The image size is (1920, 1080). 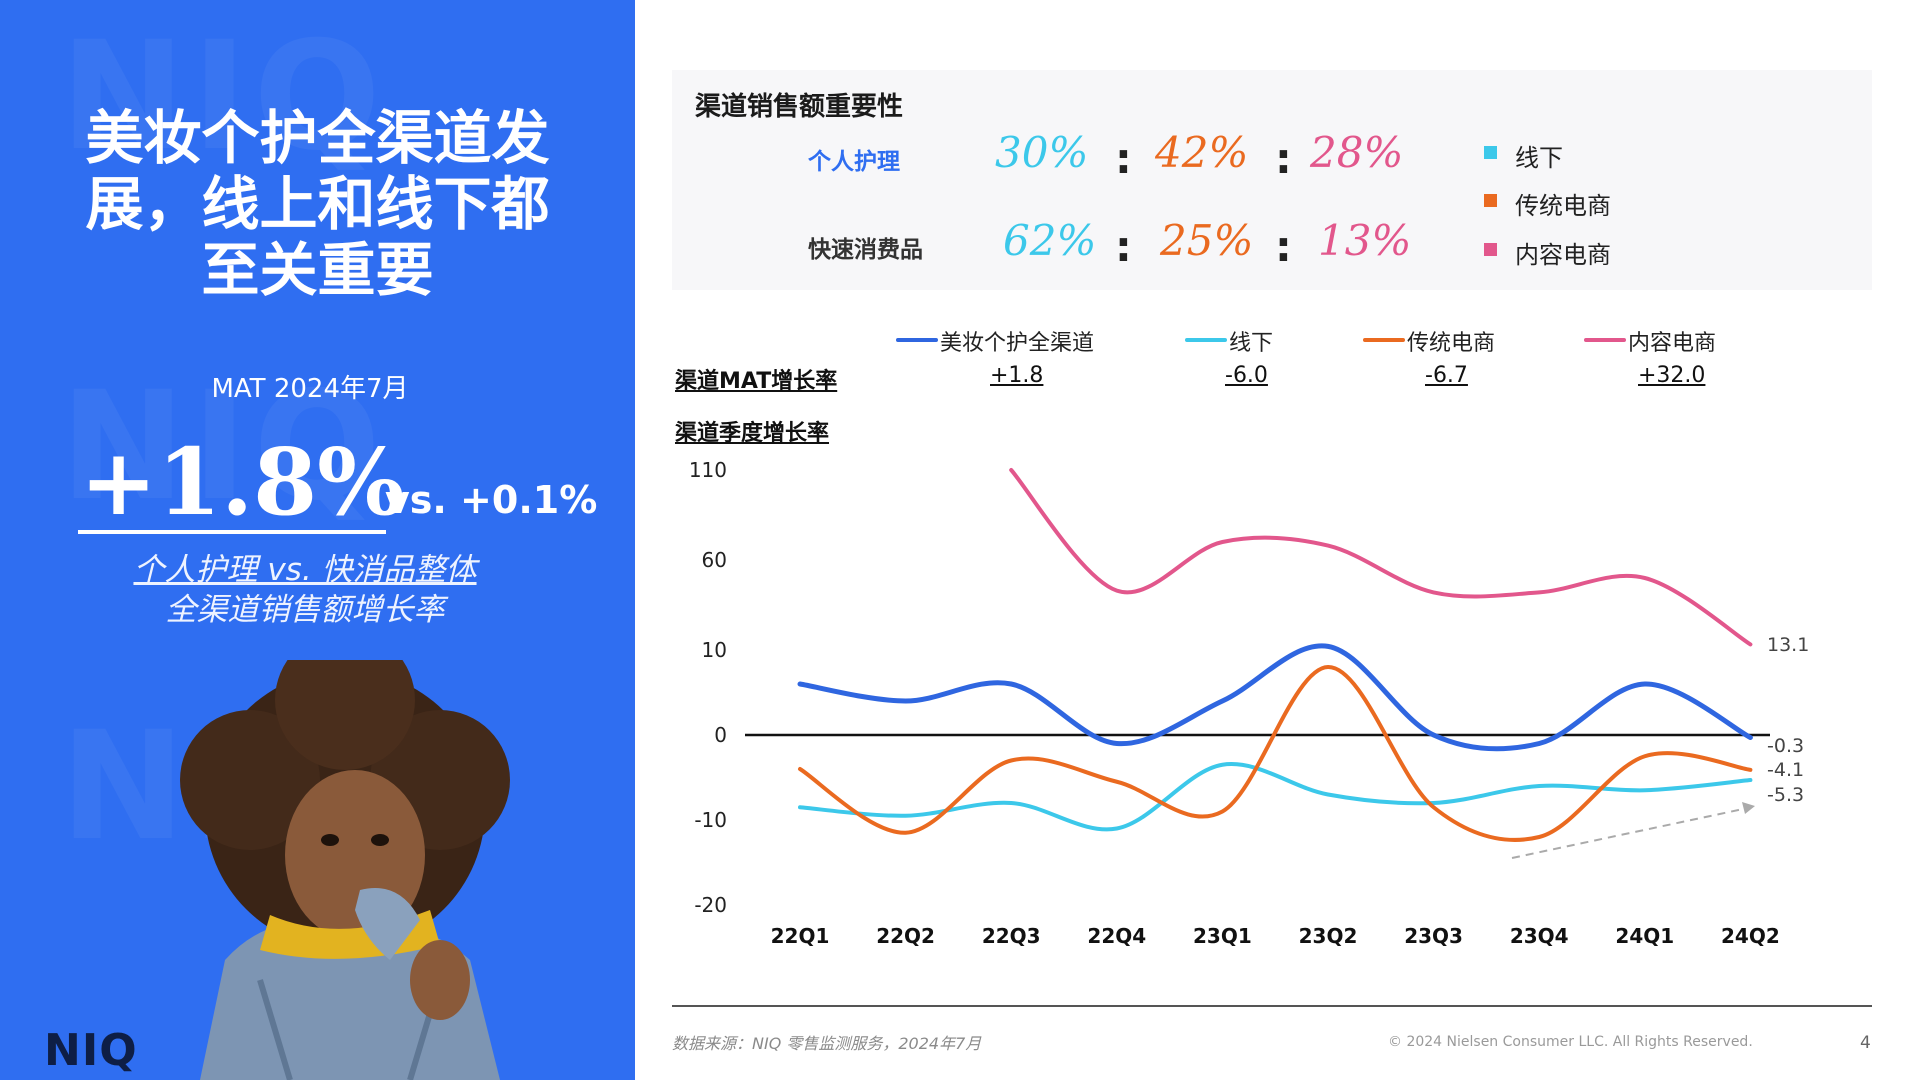 What do you see at coordinates (1563, 206) in the screenshot?
I see `legend-label: 传统电商` at bounding box center [1563, 206].